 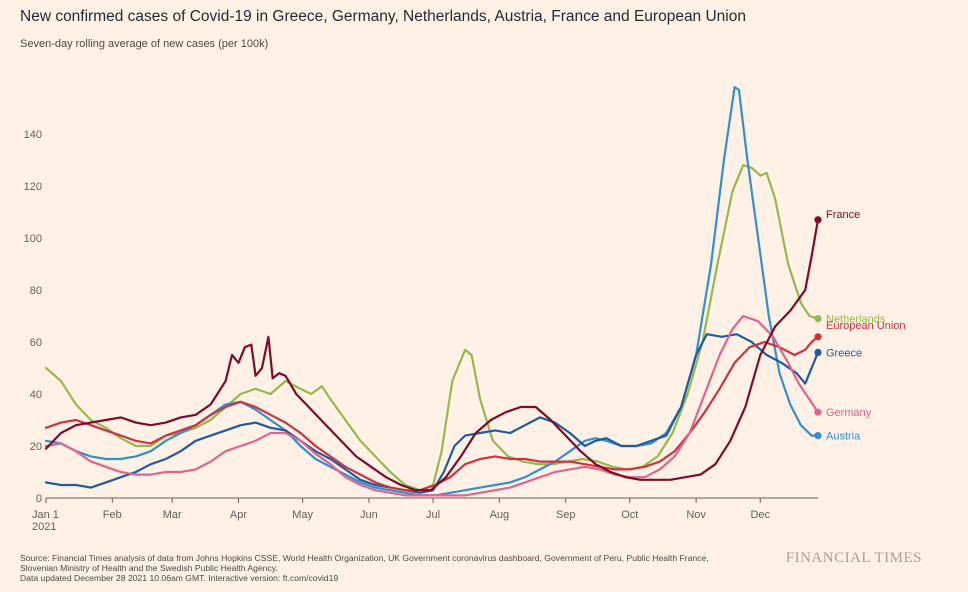 I want to click on y-tick-label: 0, so click(x=39, y=499).